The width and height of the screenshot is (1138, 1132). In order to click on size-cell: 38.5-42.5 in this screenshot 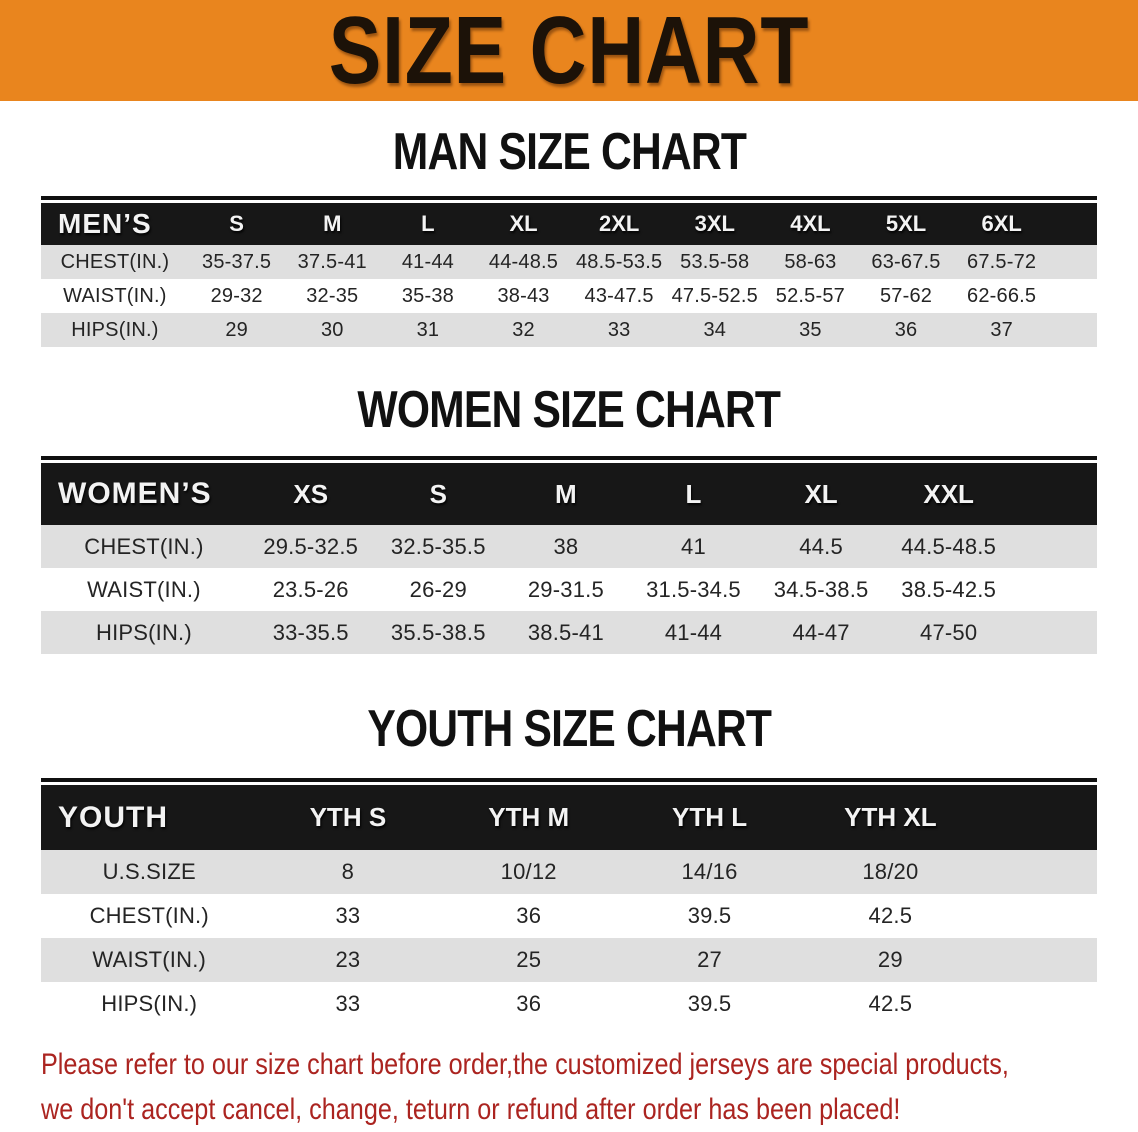, I will do `click(949, 589)`.